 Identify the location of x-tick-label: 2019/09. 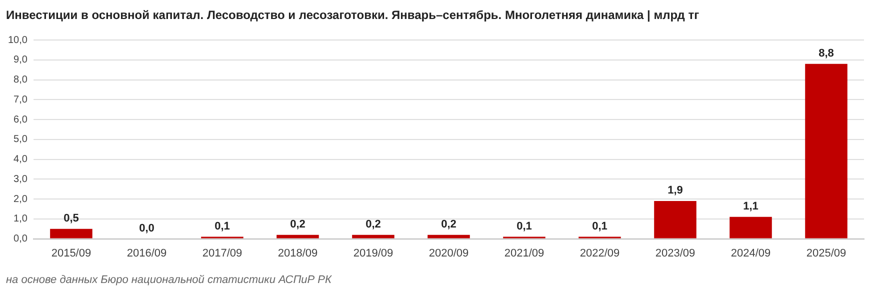
(373, 253).